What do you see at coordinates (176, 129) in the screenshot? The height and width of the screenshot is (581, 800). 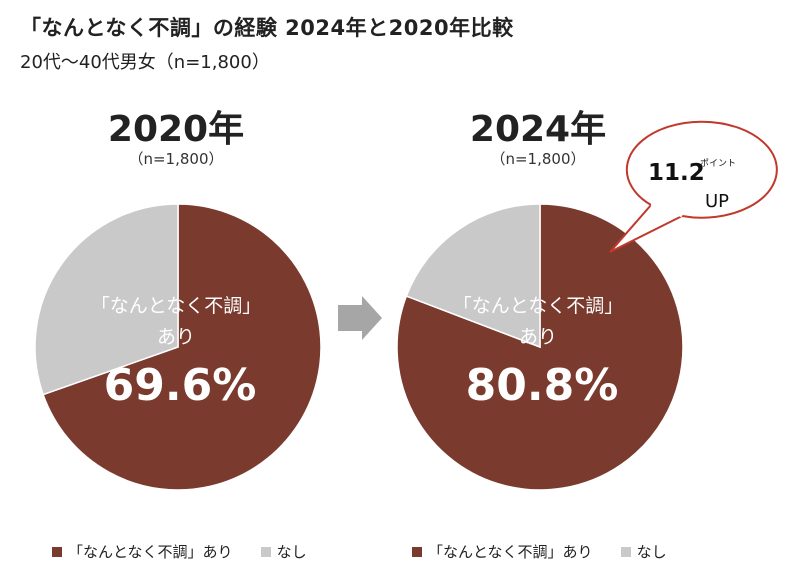 I see `year-2020-title: 2020年` at bounding box center [176, 129].